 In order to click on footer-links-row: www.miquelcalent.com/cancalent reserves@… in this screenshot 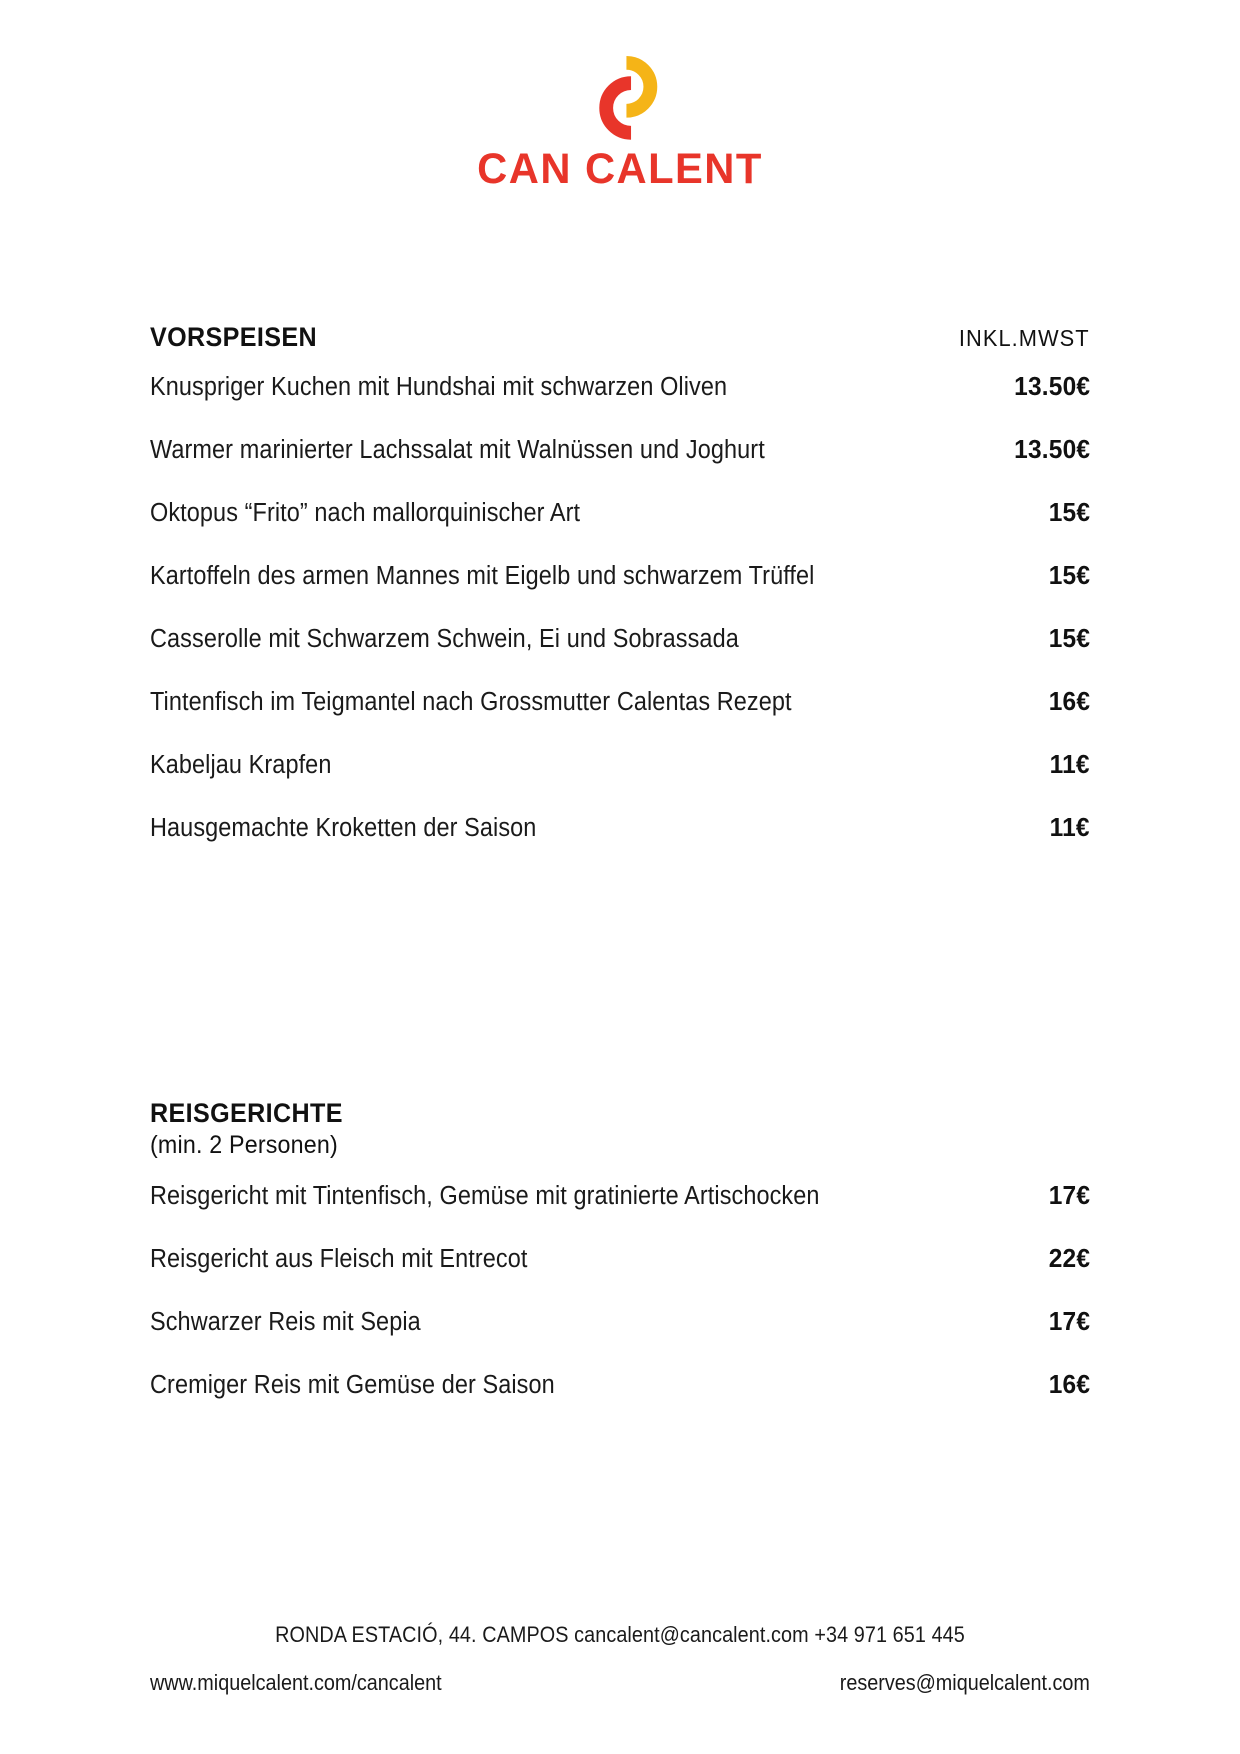, I will do `click(620, 1683)`.